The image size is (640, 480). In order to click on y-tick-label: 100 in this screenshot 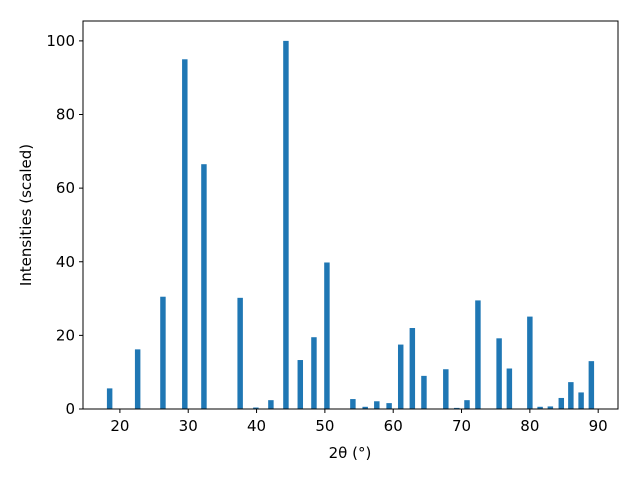, I will do `click(60, 41)`.